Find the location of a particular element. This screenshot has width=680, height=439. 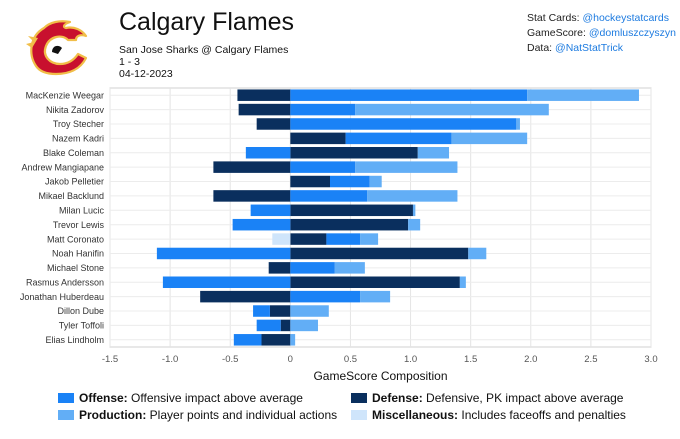

credit-link: @domluszczyszyn is located at coordinates (632, 33).